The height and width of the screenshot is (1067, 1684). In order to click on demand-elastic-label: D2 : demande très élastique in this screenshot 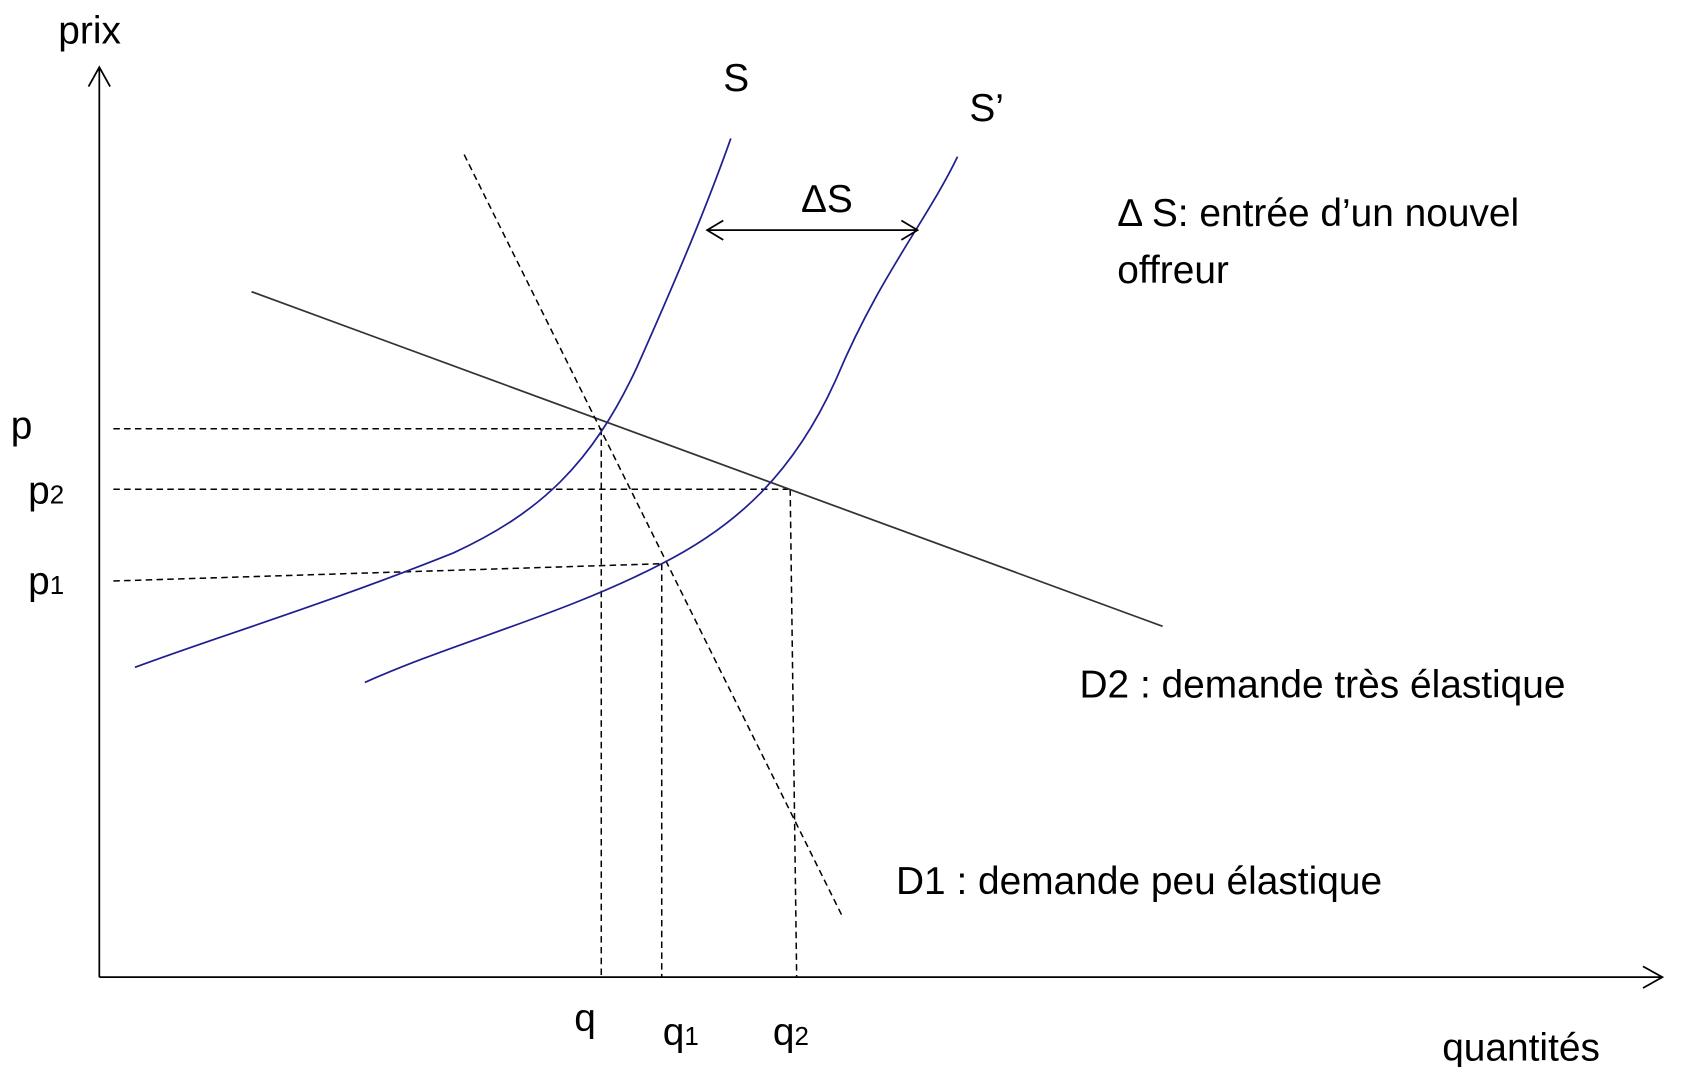, I will do `click(1322, 685)`.